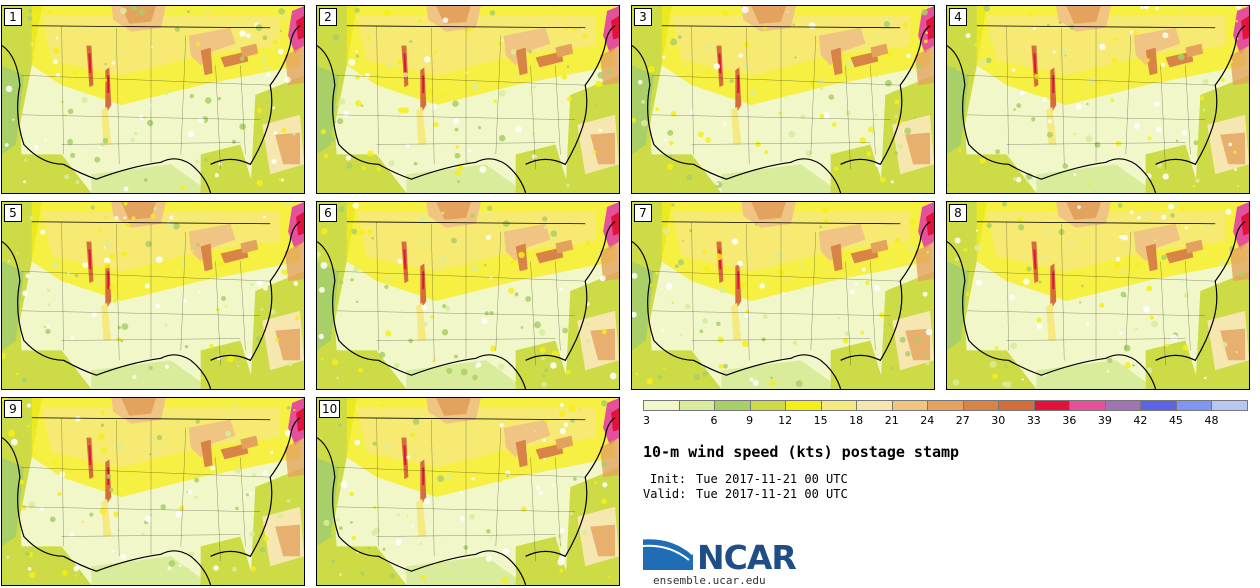 Image resolution: width=1260 pixels, height=588 pixels. I want to click on legend-tick: 39, so click(1104, 420).